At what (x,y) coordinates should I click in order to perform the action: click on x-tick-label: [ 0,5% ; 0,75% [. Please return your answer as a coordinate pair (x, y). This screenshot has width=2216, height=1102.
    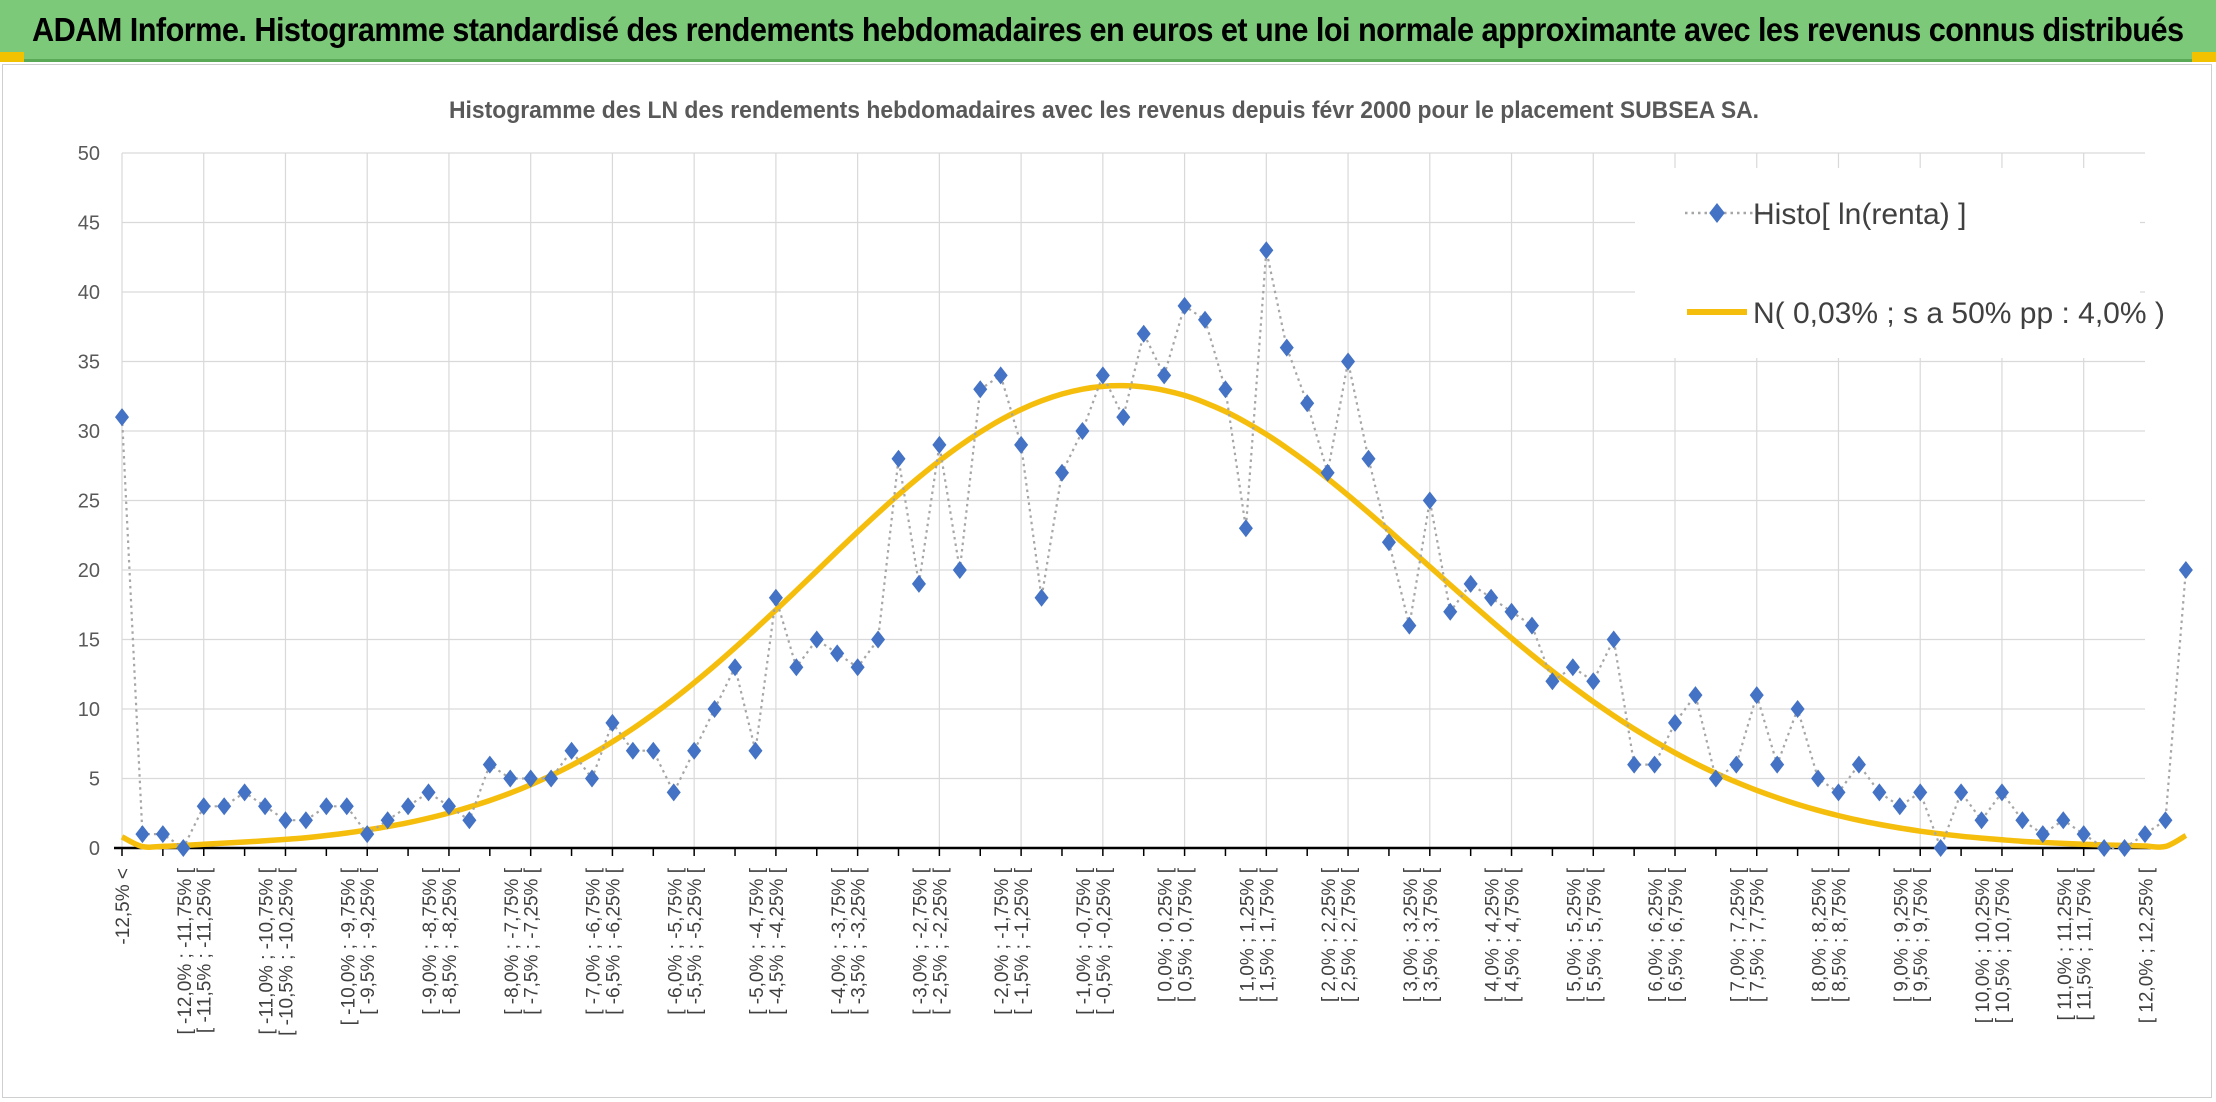
    Looking at the image, I should click on (1186, 934).